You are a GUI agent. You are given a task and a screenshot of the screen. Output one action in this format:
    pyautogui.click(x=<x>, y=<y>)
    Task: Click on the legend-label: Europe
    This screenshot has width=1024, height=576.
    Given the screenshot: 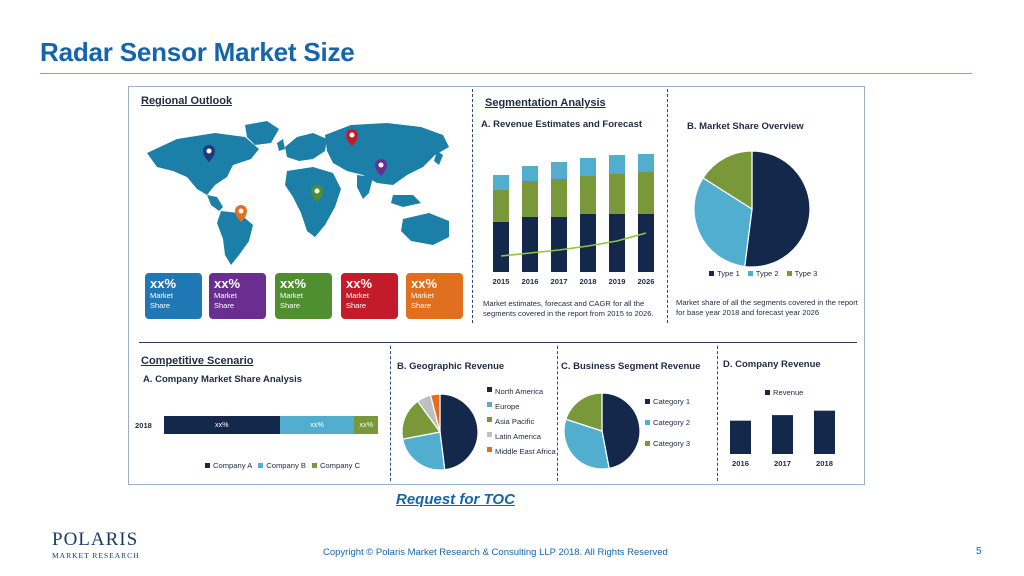 What is the action you would take?
    pyautogui.click(x=507, y=406)
    